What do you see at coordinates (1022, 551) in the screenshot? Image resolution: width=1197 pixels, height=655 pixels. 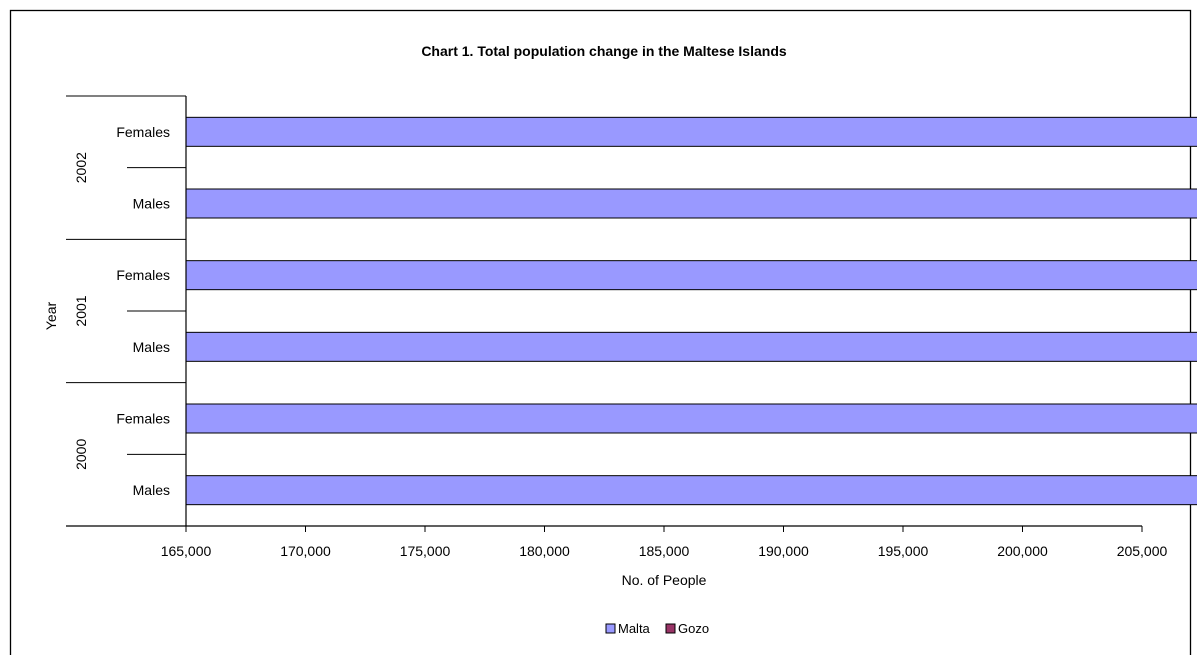 I see `x-tick-label: 200,000` at bounding box center [1022, 551].